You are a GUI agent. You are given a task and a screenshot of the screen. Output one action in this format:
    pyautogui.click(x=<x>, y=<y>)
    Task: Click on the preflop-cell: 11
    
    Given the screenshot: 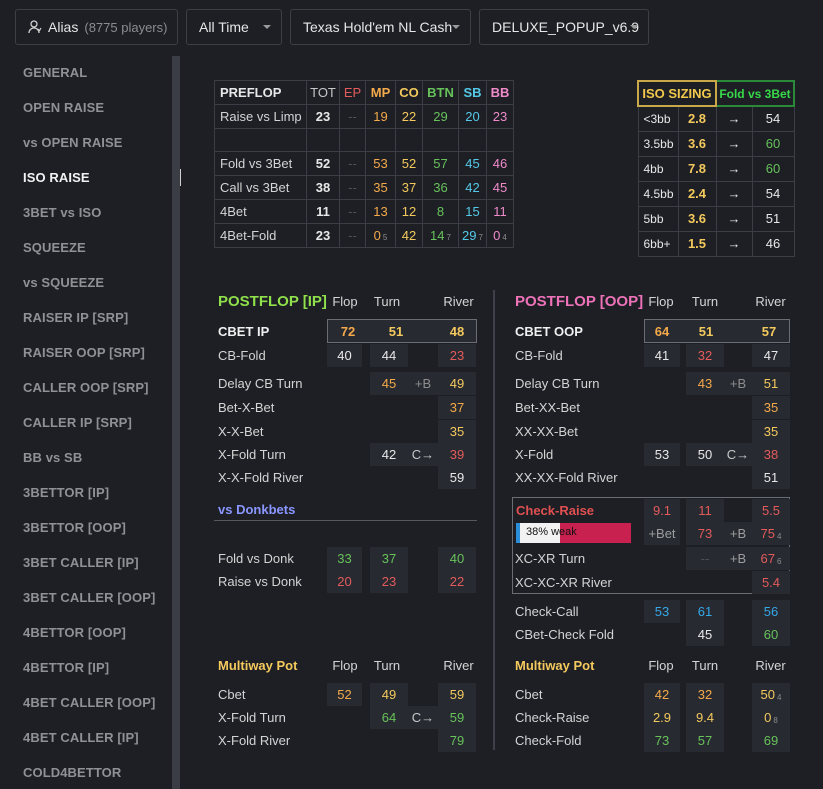 What is the action you would take?
    pyautogui.click(x=500, y=211)
    